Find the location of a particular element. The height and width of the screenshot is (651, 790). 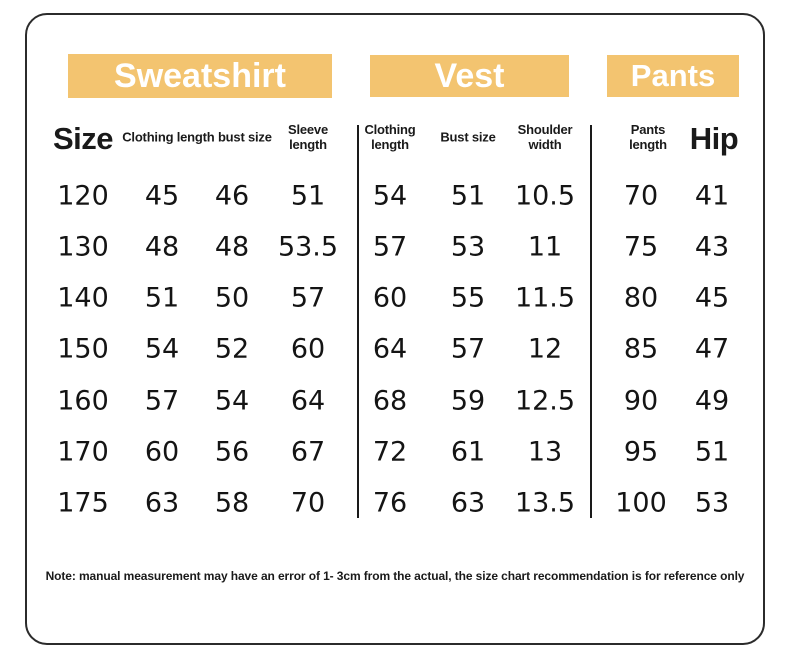

table-cell: 53.5 is located at coordinates (308, 247).